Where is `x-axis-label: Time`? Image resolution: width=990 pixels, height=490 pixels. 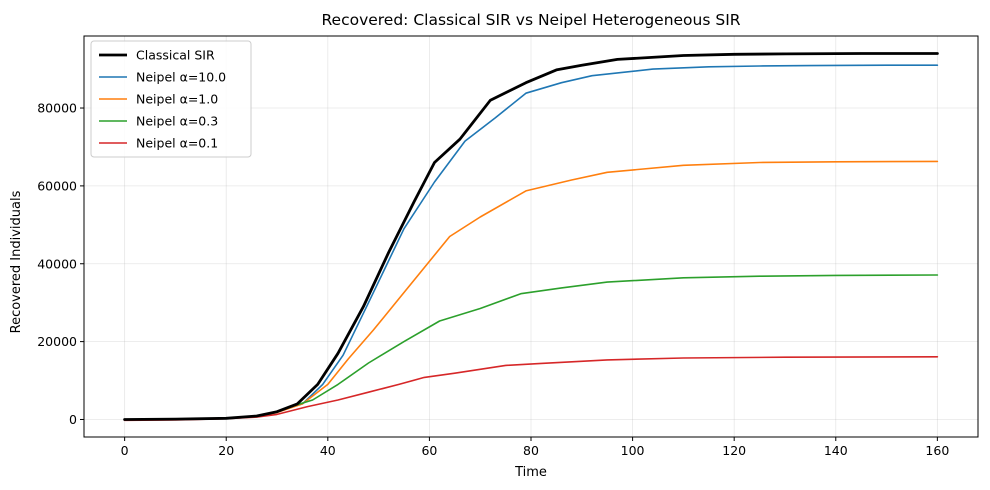
x-axis-label: Time is located at coordinates (530, 472).